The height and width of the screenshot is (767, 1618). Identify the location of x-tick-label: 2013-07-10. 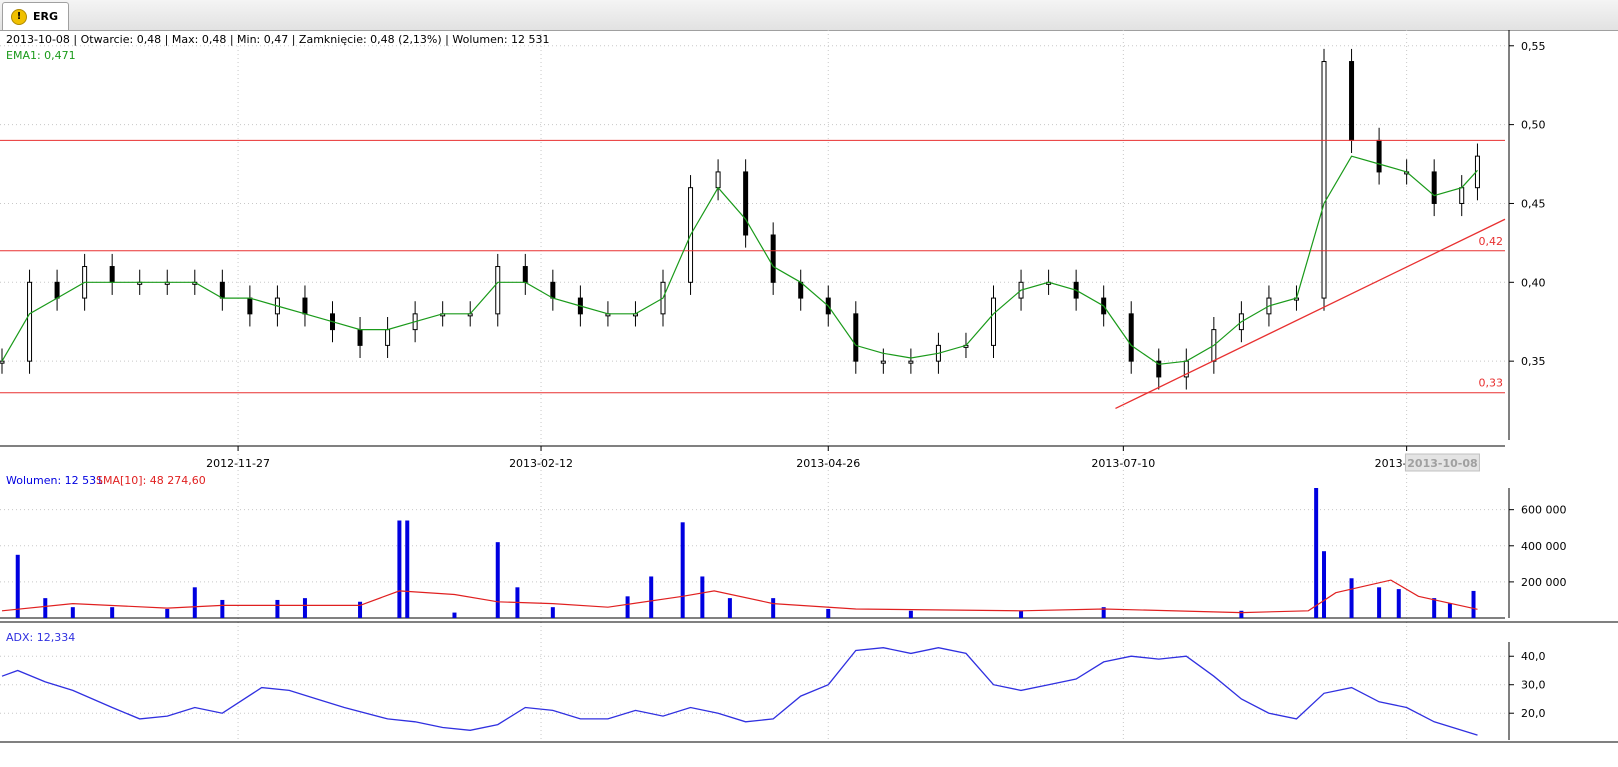
(1123, 463).